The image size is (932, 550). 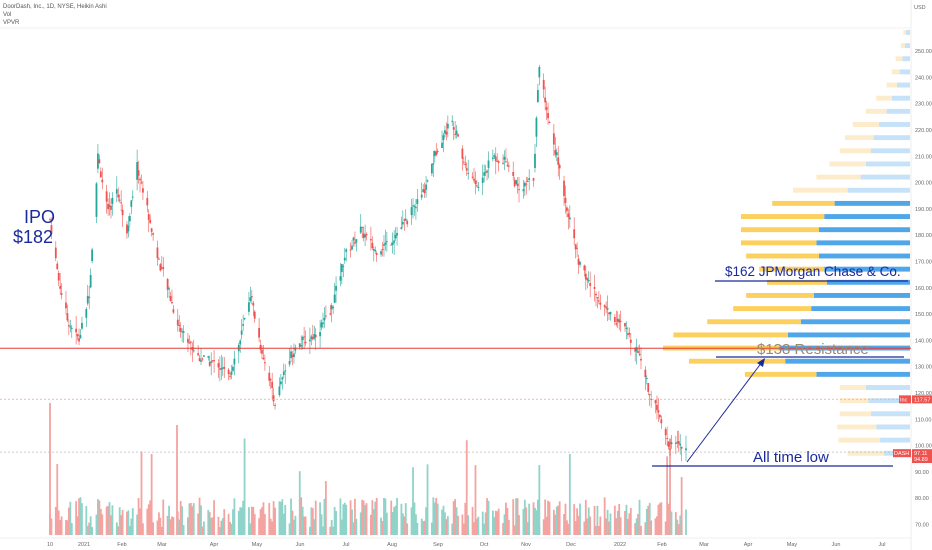 I want to click on x-tick-label: Jul, so click(x=881, y=545).